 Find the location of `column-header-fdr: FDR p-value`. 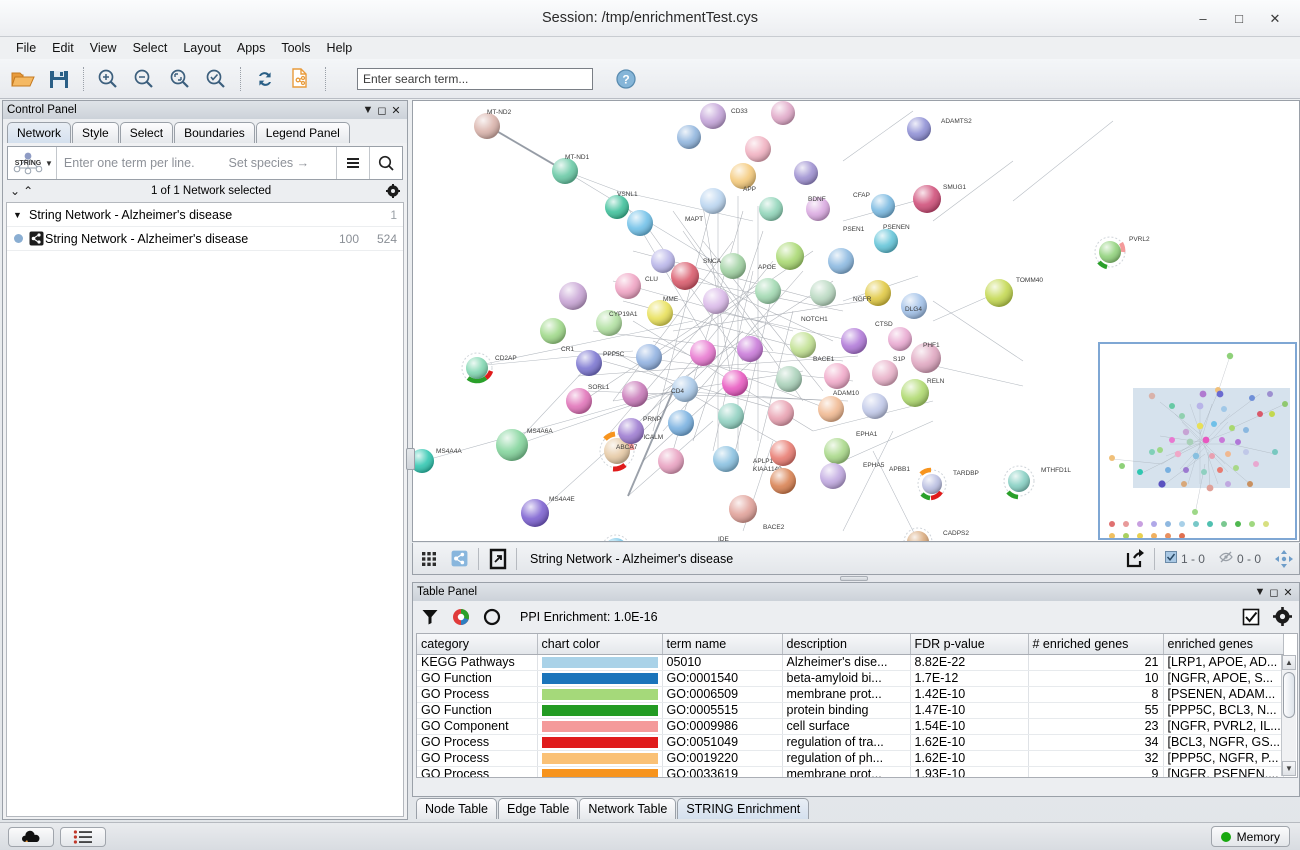

column-header-fdr: FDR p-value is located at coordinates (969, 644).